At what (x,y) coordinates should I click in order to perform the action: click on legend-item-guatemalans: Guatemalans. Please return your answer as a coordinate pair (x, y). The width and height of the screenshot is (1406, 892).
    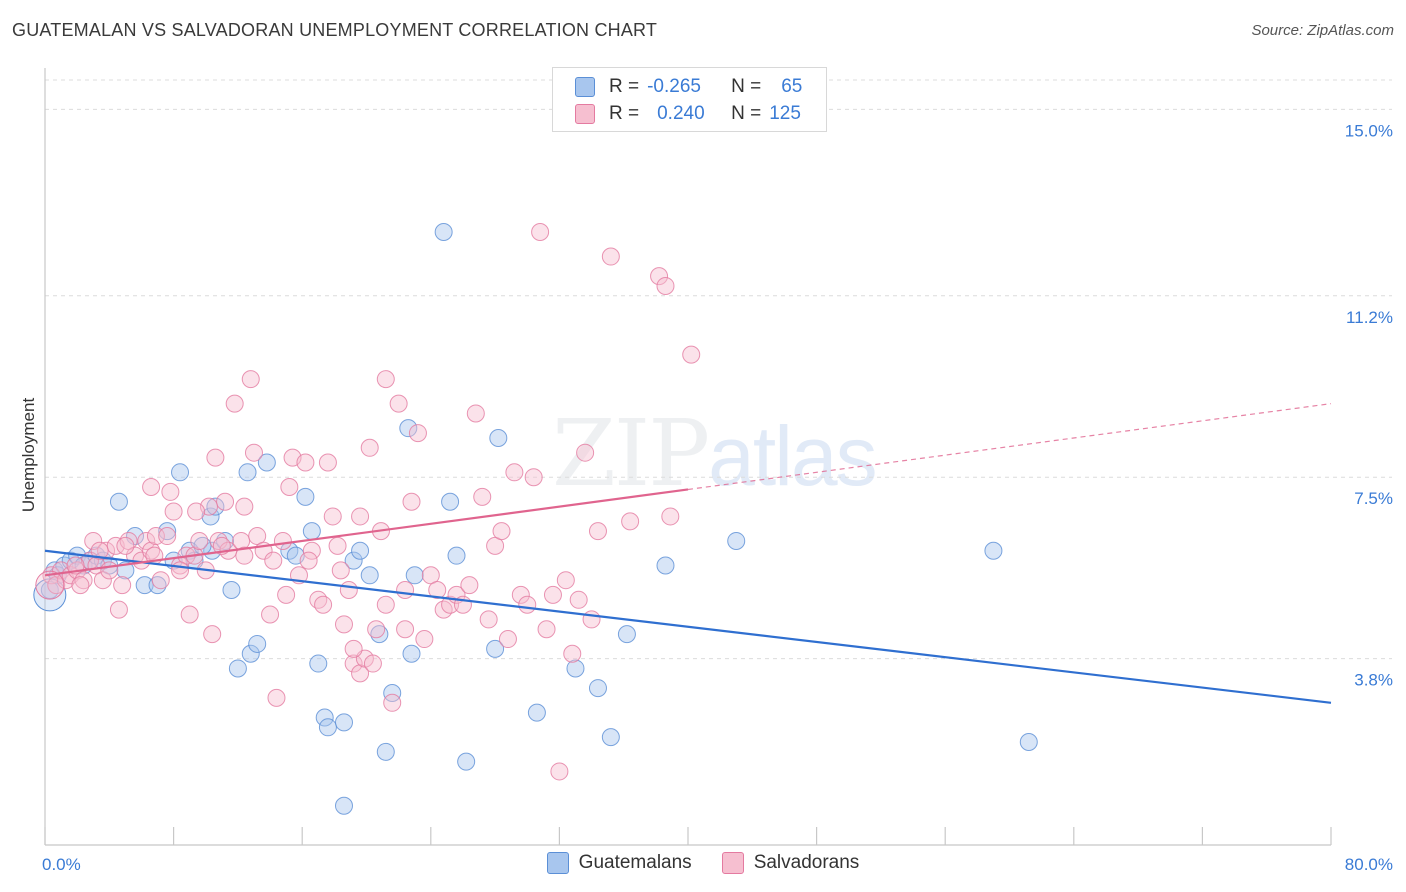
    Looking at the image, I should click on (619, 863).